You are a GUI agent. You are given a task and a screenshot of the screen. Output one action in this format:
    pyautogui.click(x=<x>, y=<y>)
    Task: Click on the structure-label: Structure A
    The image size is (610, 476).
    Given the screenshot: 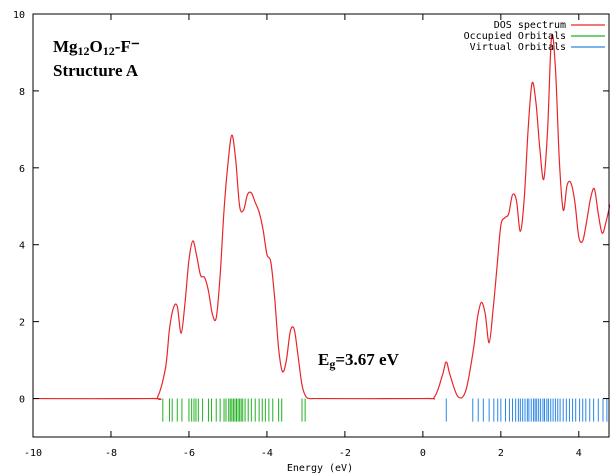 What is the action you would take?
    pyautogui.click(x=96, y=70)
    